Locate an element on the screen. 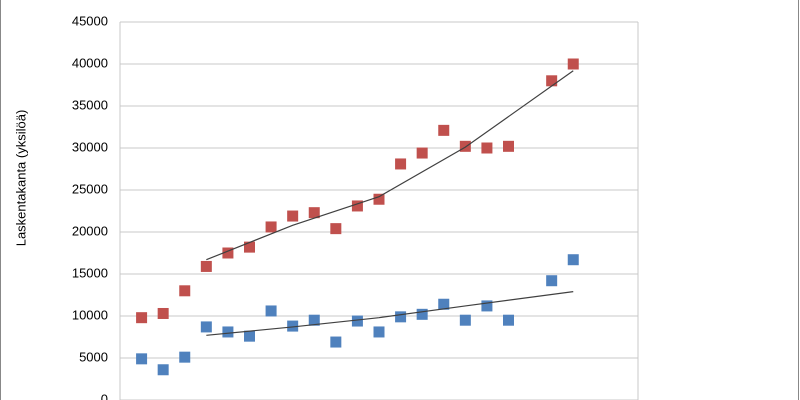 The image size is (800, 400). y-tick-label: 40000 is located at coordinates (90, 62).